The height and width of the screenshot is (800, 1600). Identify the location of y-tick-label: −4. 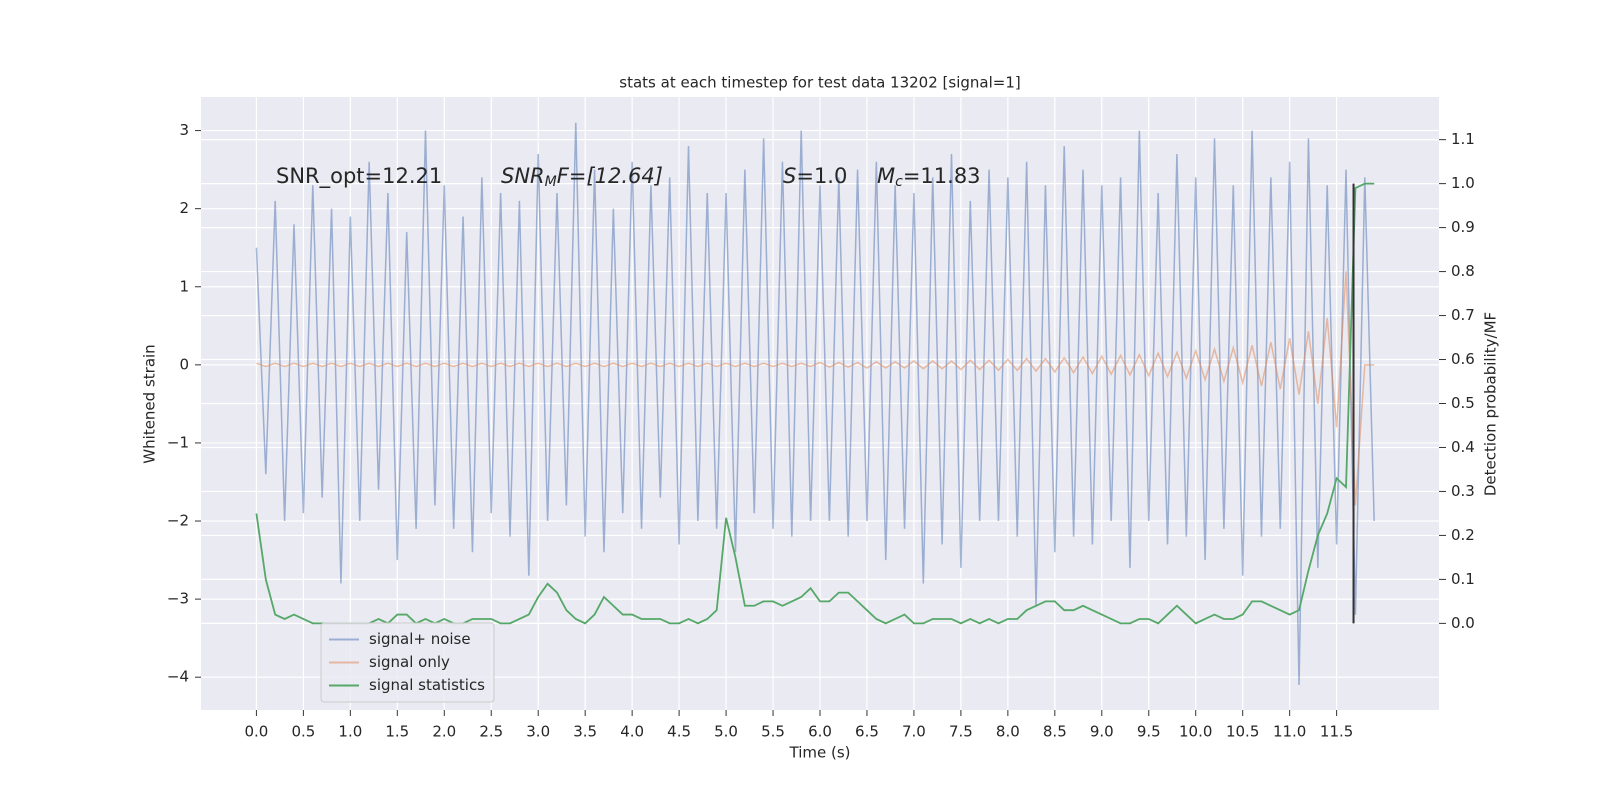
(178, 677).